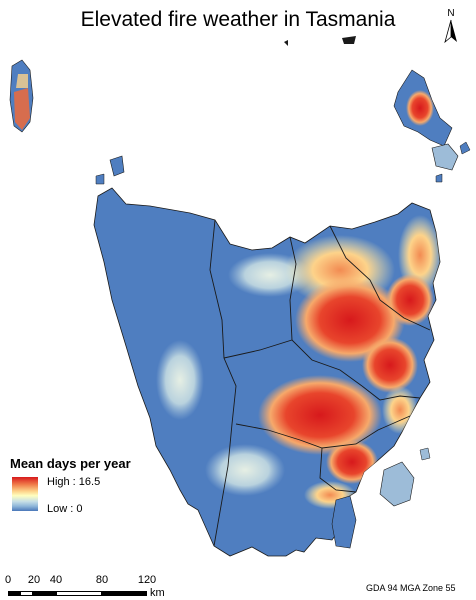 The width and height of the screenshot is (476, 600). What do you see at coordinates (8, 580) in the screenshot?
I see `scale-tick-label: 0` at bounding box center [8, 580].